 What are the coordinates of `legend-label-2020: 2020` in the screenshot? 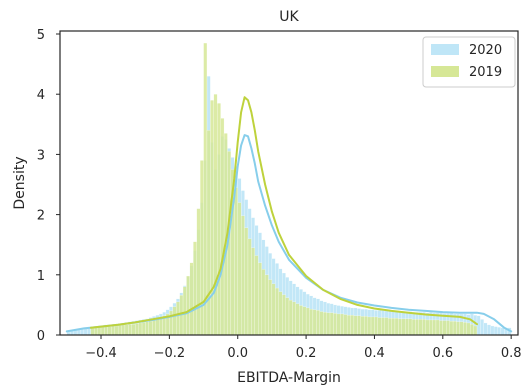 It's located at (485, 50).